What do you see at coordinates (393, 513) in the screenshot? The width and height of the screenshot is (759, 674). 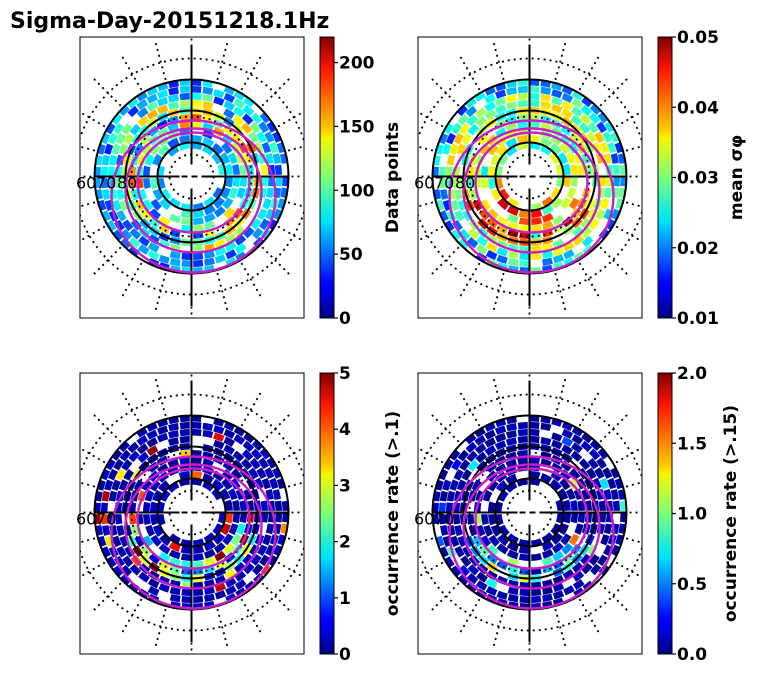 I see `colorbar-label: occurrence rate (>.1)` at bounding box center [393, 513].